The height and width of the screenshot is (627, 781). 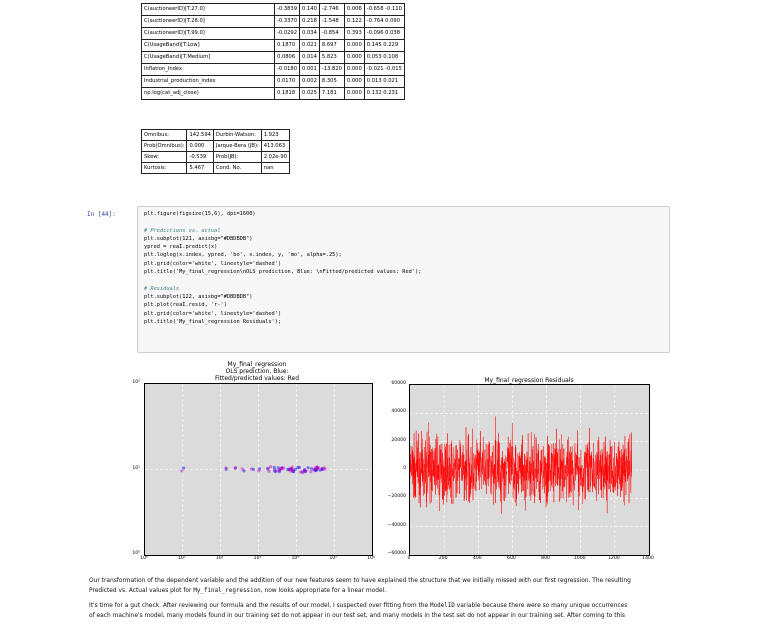 What do you see at coordinates (331, 81) in the screenshot?
I see `coef-cell-t: 8.305` at bounding box center [331, 81].